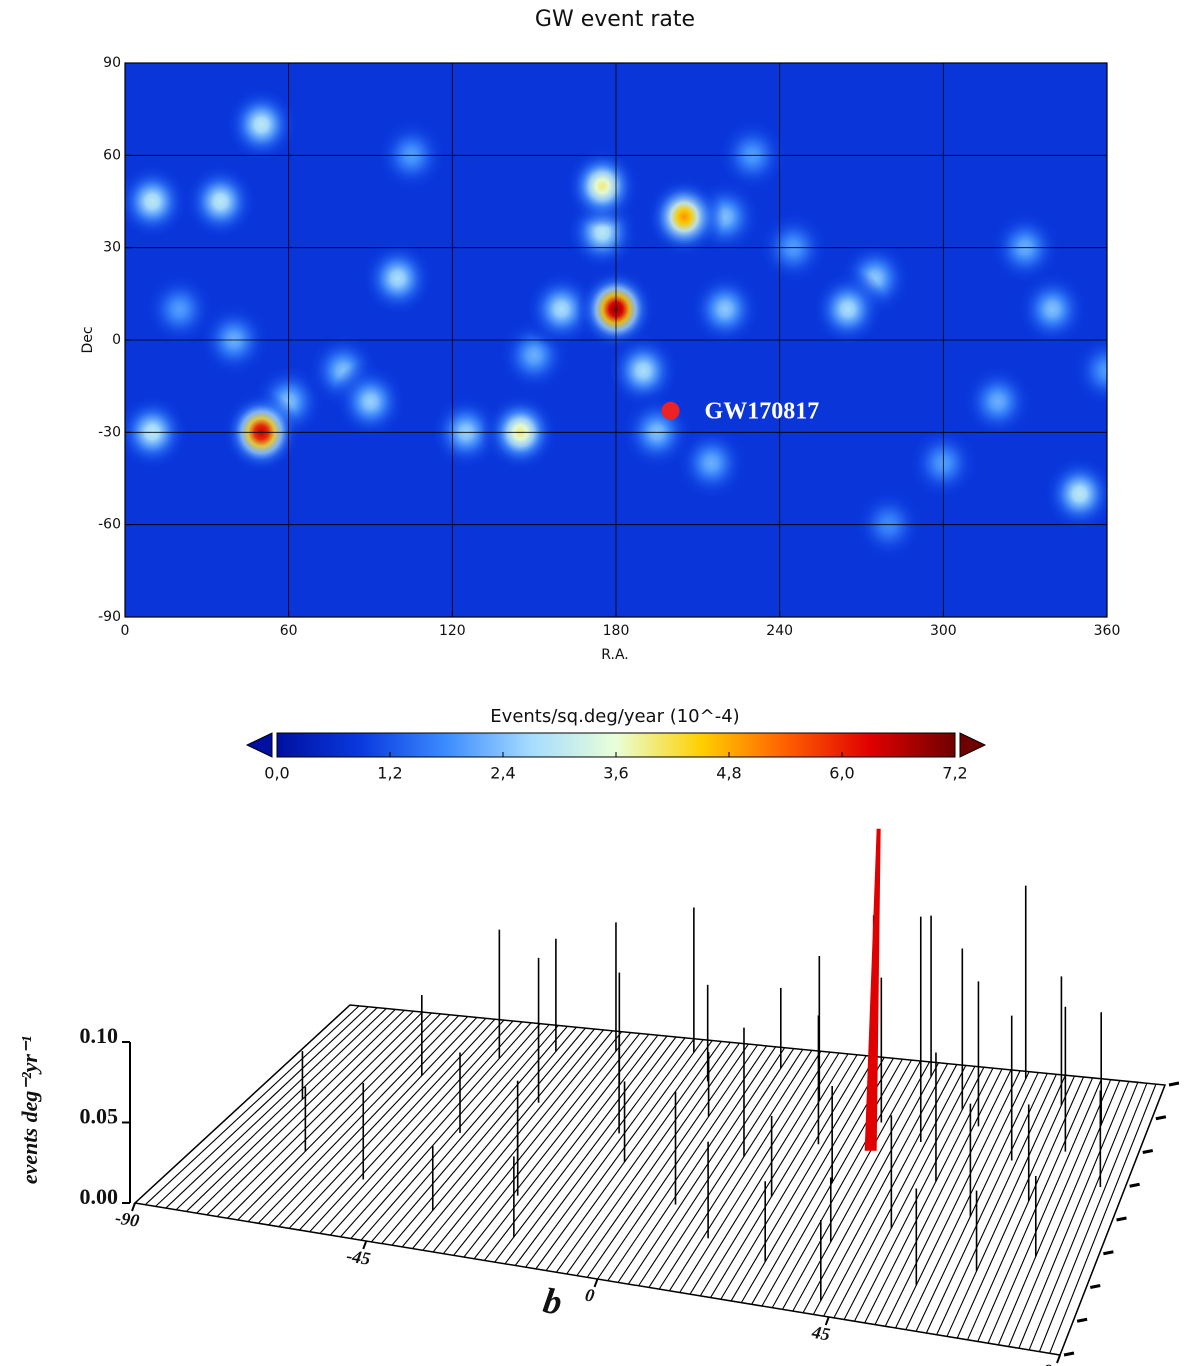 The height and width of the screenshot is (1366, 1189). Describe the element at coordinates (29, 1110) in the screenshot. I see `z-axis-label: events deg⁻²yr⁻¹` at that location.